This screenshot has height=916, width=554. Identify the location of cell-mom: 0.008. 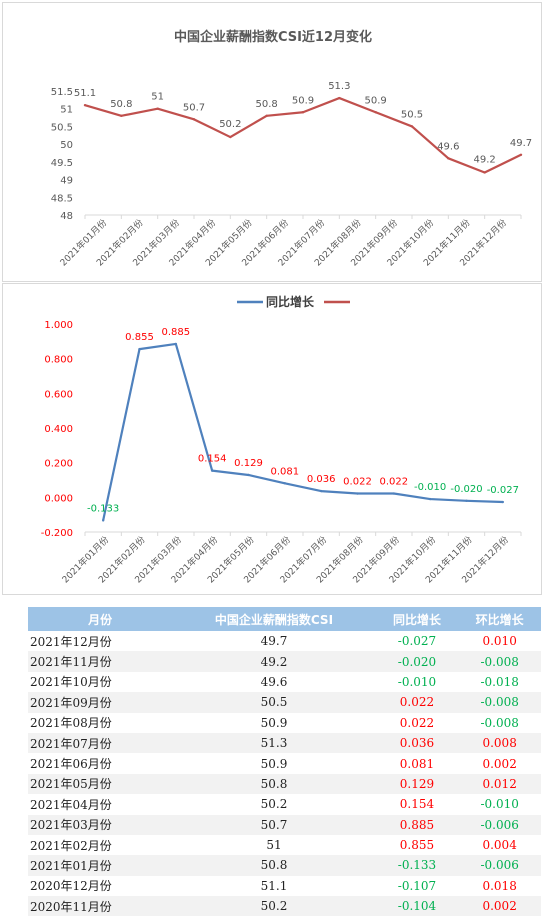
(499, 743).